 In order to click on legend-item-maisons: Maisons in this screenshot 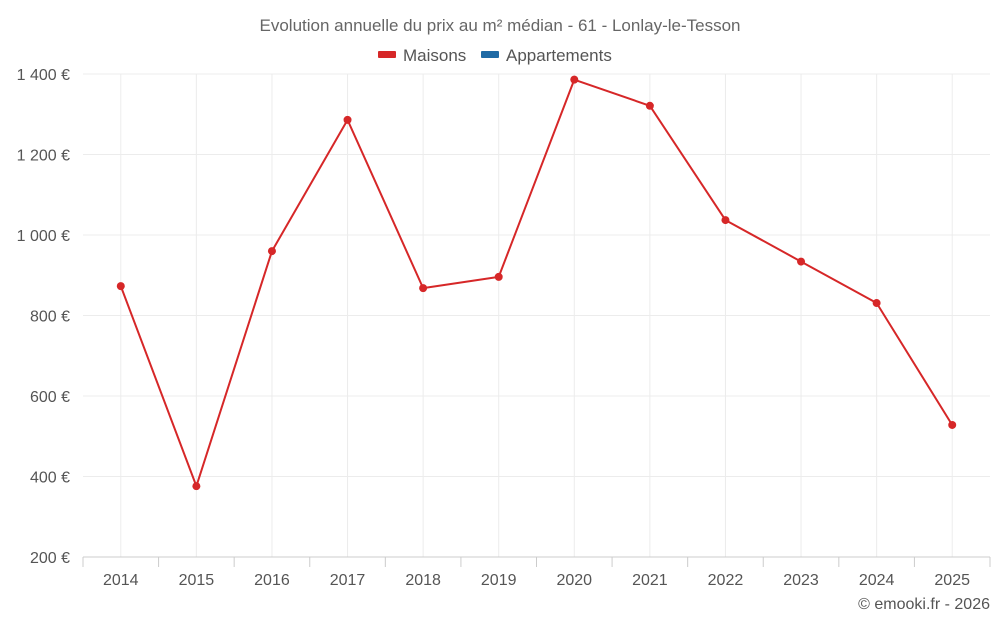, I will do `click(422, 55)`.